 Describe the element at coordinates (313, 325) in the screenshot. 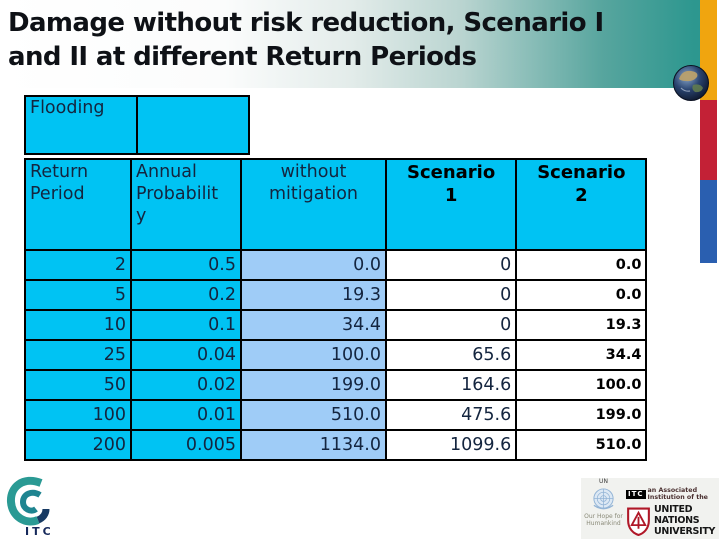

I see `cell-without-mitigation: 34.4` at that location.